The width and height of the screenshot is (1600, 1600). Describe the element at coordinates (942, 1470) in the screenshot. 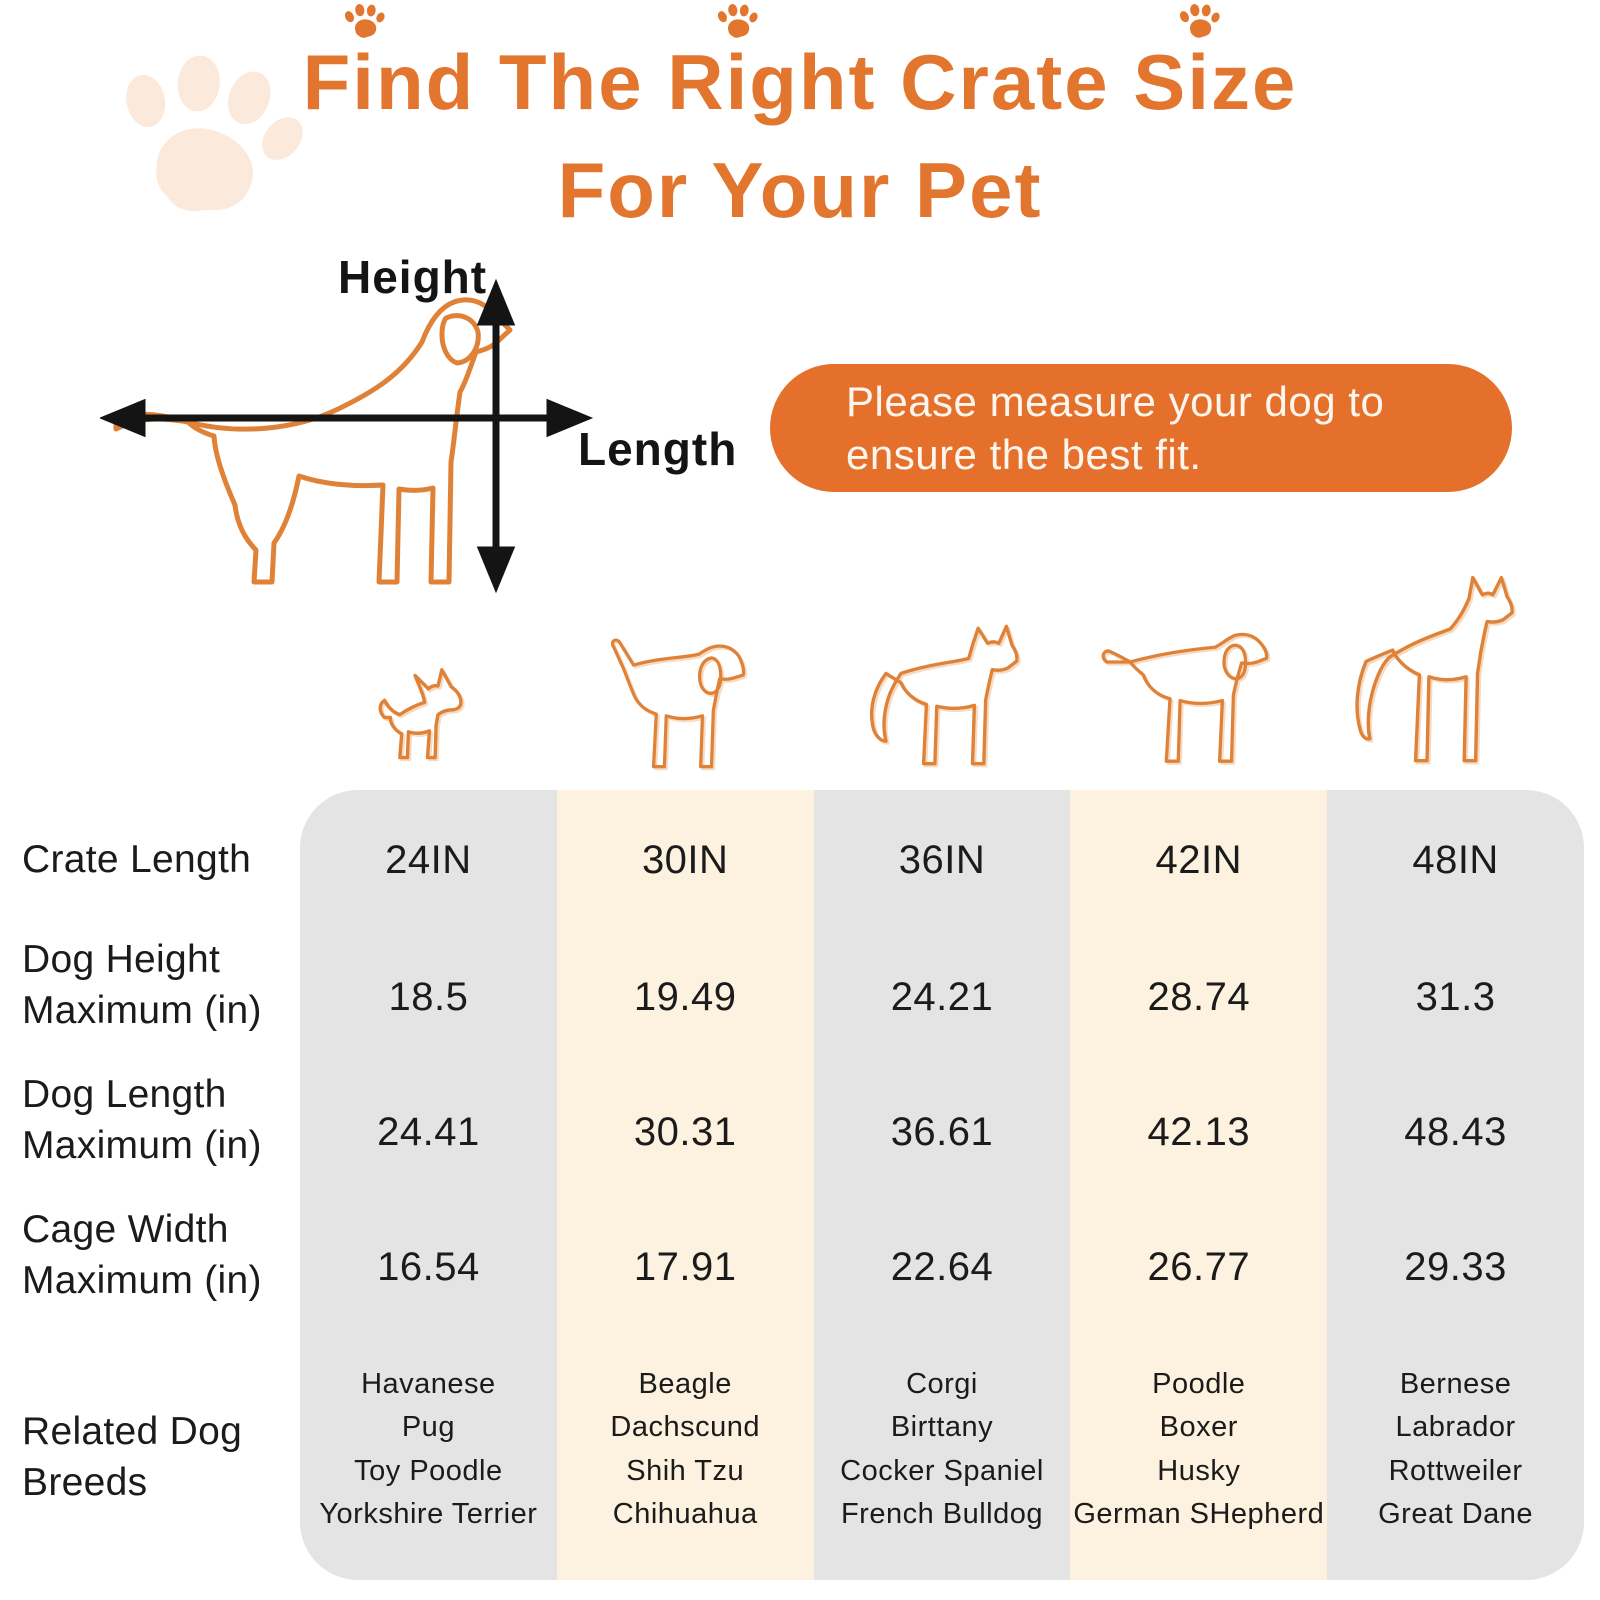

I see `breed-line: Cocker Spaniel` at that location.